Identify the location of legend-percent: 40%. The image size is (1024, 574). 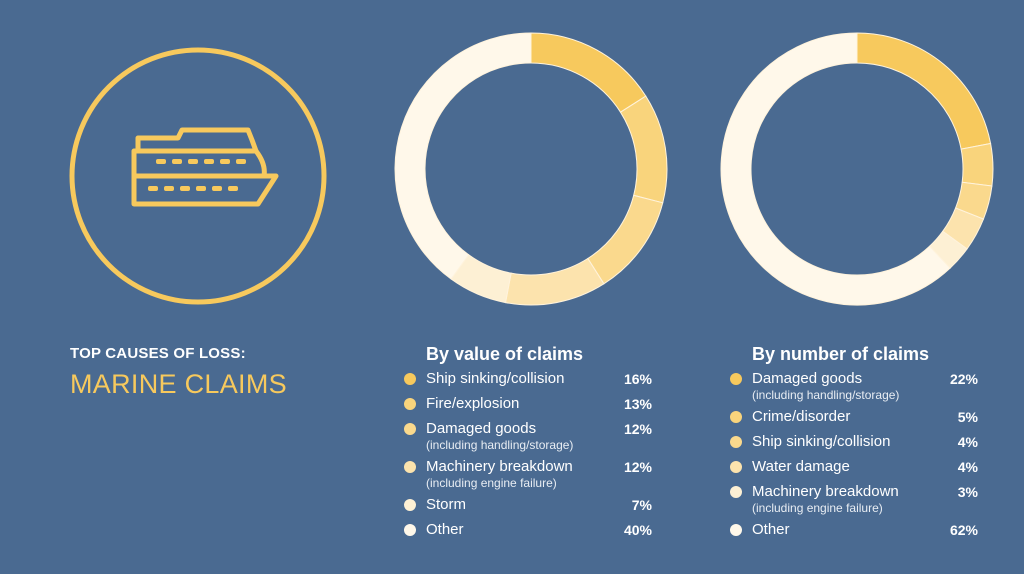
(637, 530).